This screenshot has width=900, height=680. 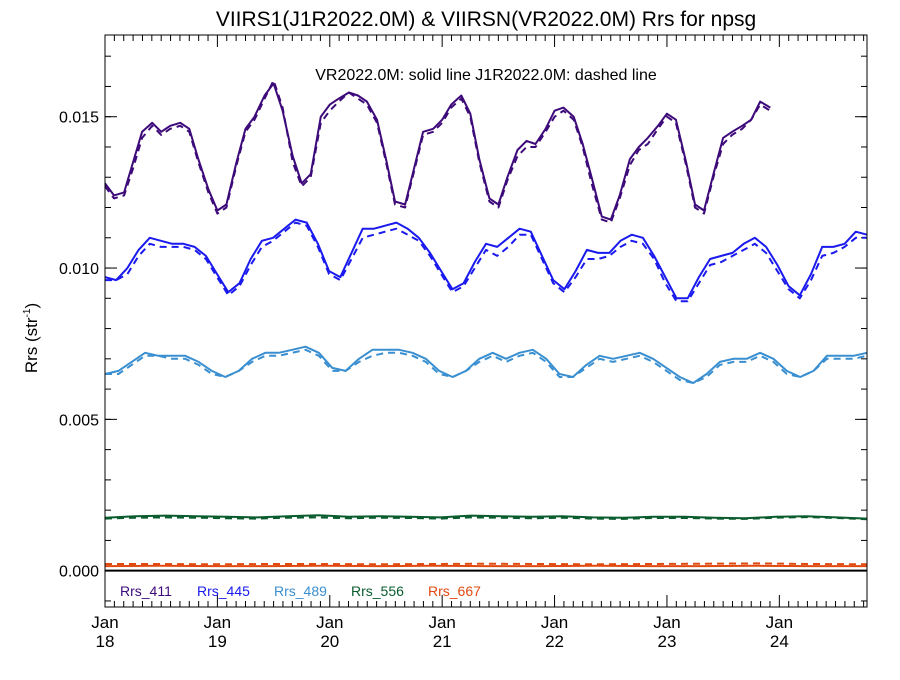 I want to click on legend-item-rrs-556: Rrs_556, so click(x=377, y=591).